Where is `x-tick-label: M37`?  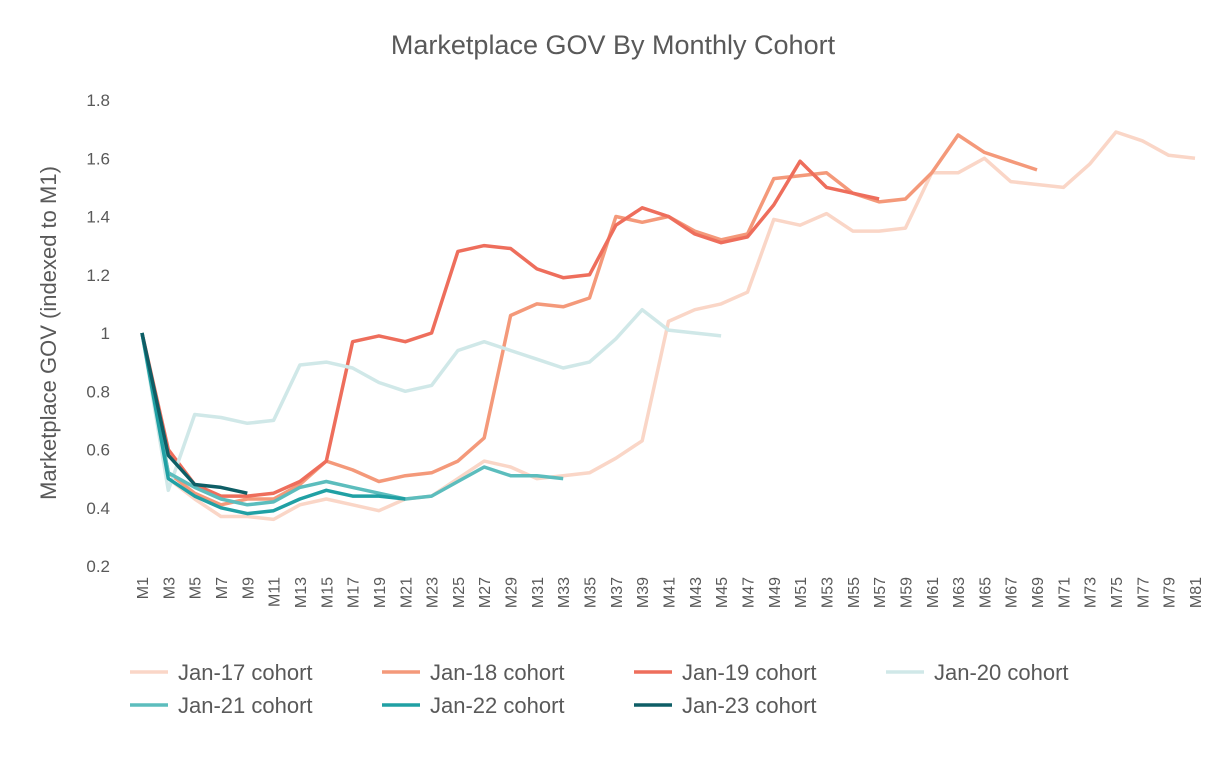
x-tick-label: M37 is located at coordinates (617, 592).